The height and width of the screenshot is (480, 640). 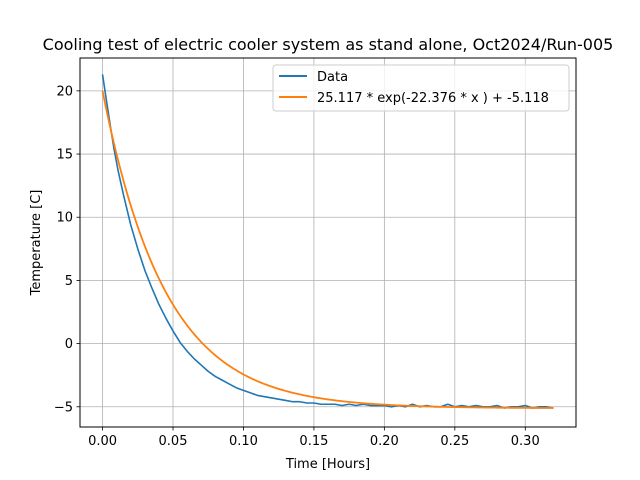 I want to click on legend-label-data: Data, so click(x=332, y=77).